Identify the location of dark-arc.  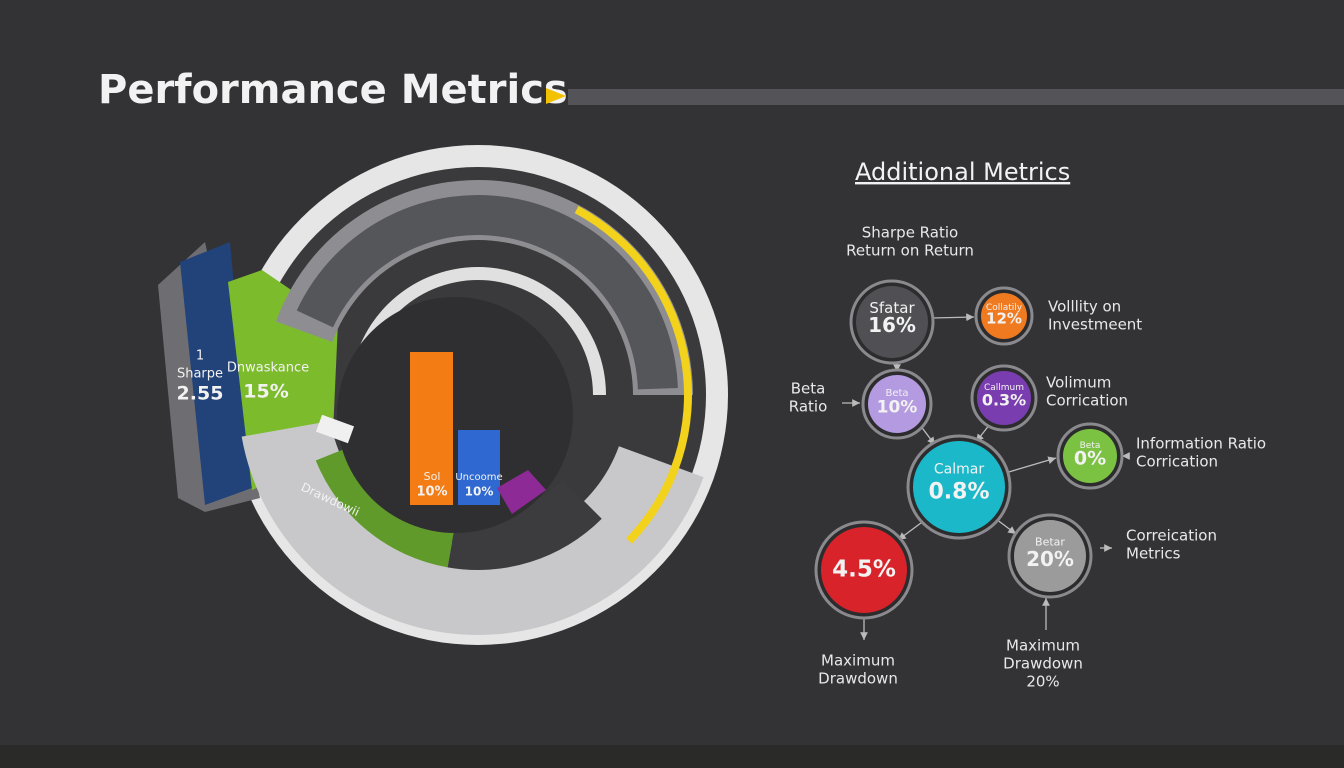
(487, 292).